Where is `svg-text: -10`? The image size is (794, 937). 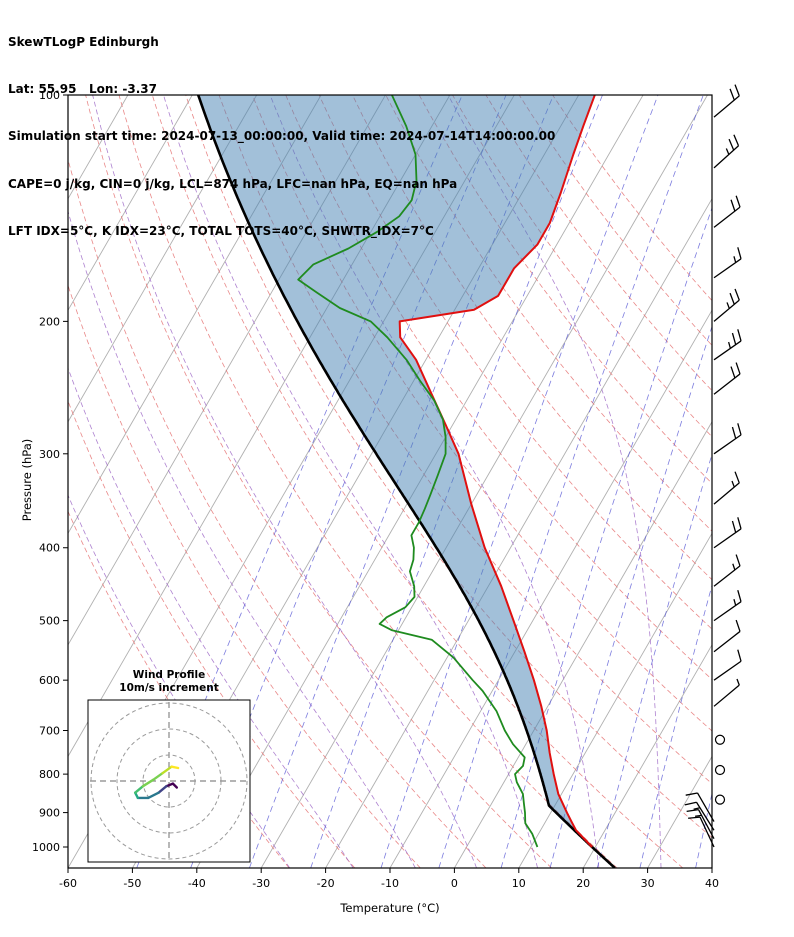
svg-text: -10 is located at coordinates (390, 883).